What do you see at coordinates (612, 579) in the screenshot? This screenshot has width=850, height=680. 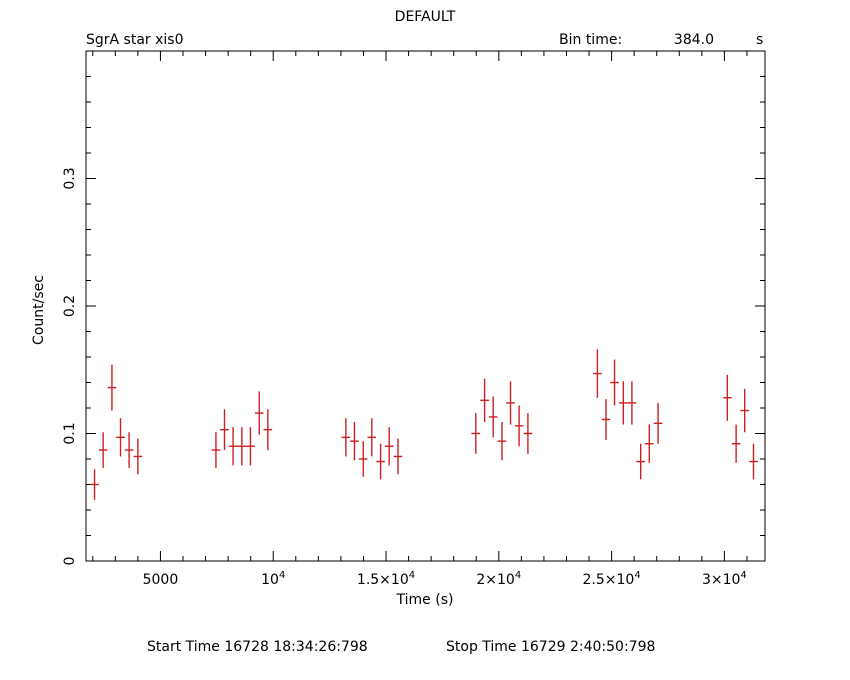 I see `x-tick-label: 2.5×104` at bounding box center [612, 579].